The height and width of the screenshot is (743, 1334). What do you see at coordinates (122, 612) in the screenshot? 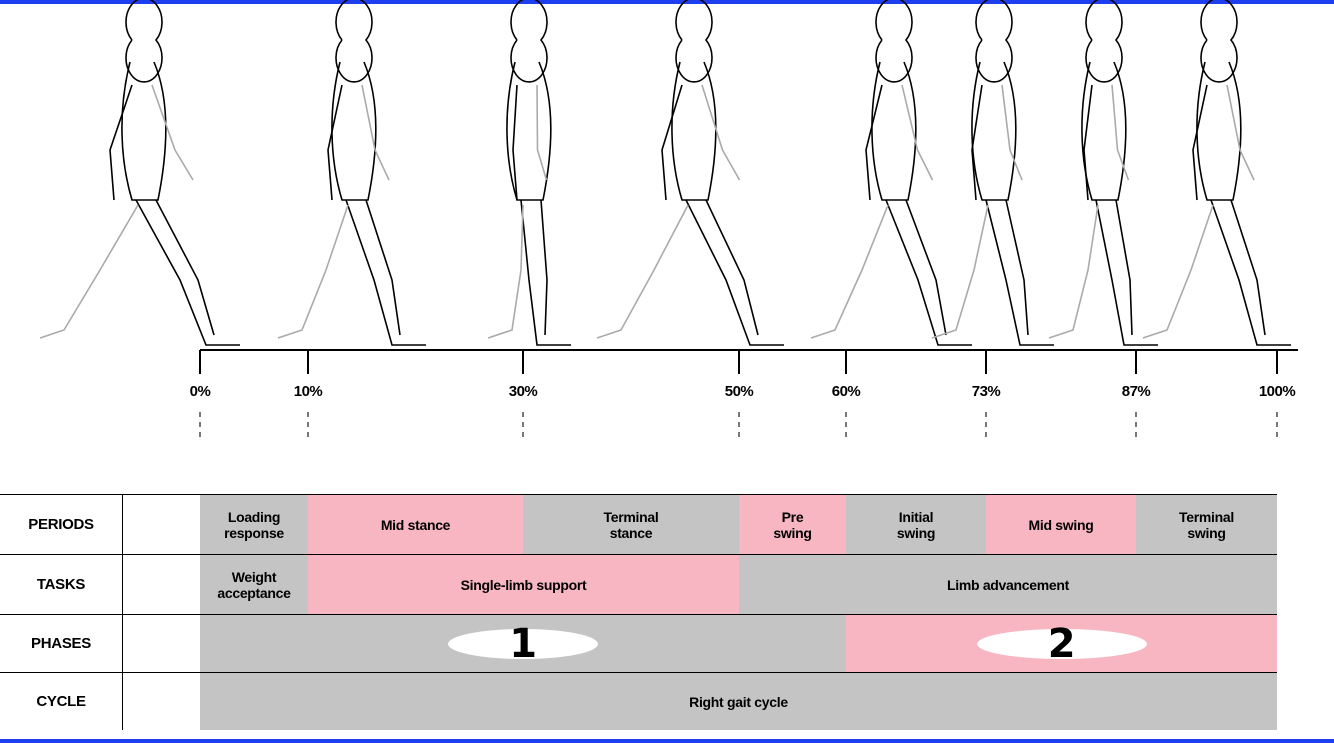
I see `label-column-divider` at bounding box center [122, 612].